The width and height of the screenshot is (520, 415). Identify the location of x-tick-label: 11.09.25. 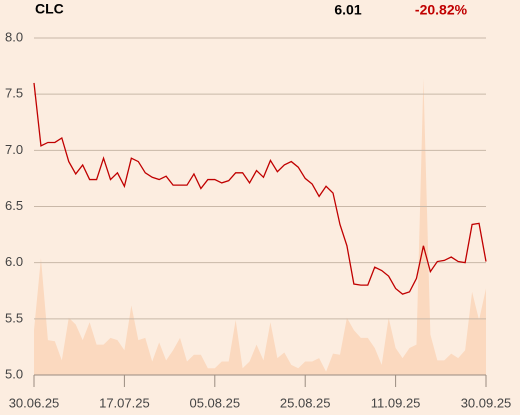
(396, 402).